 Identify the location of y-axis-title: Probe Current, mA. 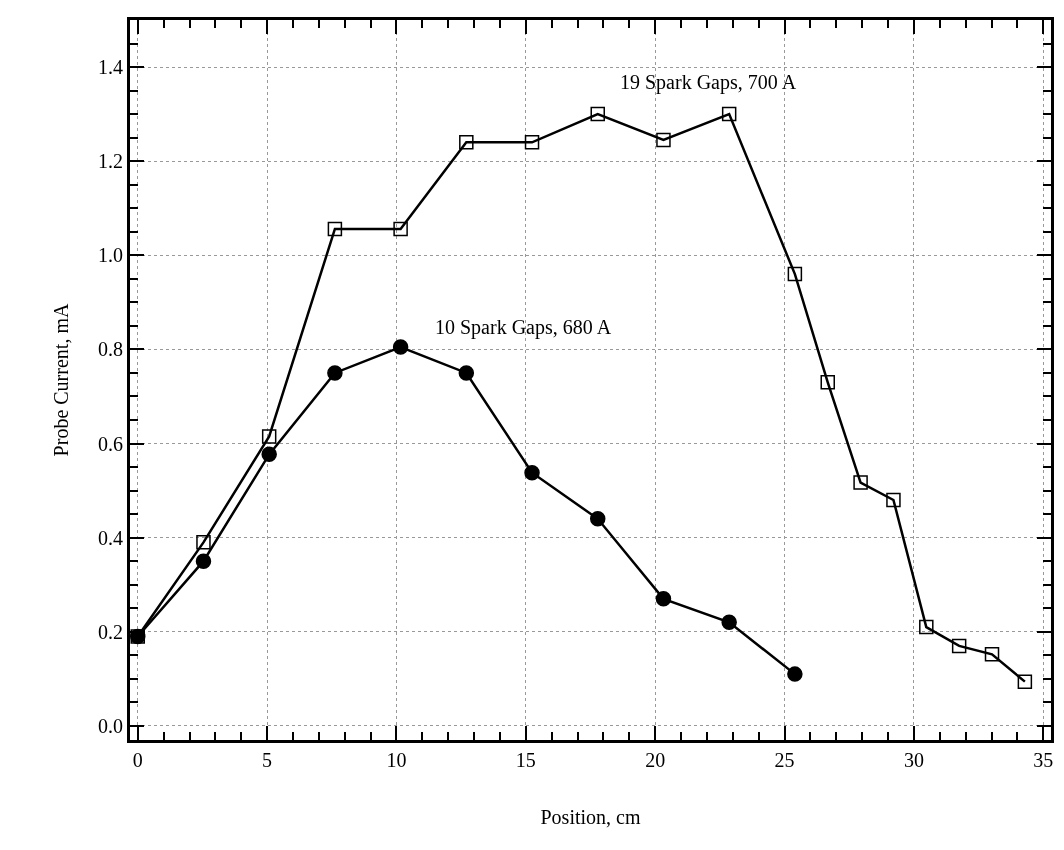
(60, 380).